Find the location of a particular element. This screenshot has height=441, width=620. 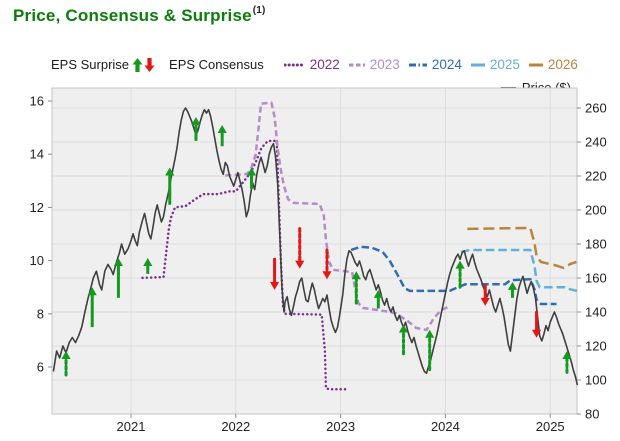

legend-year-2026: 2026 is located at coordinates (553, 64).